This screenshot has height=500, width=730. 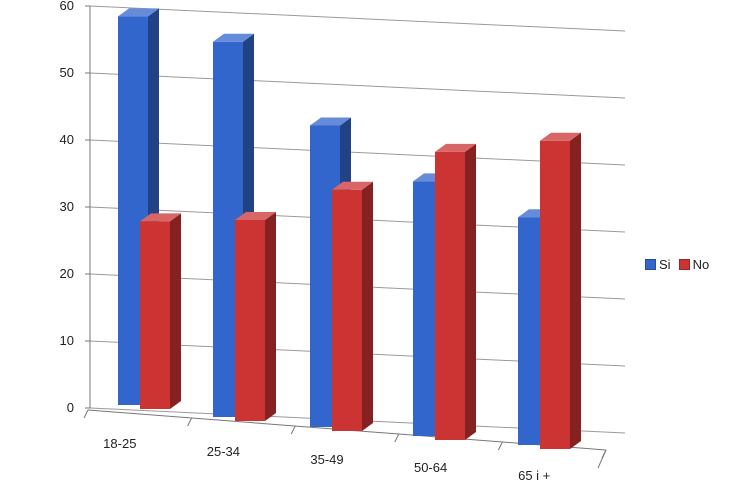 I want to click on x-tick-label: 18-25, so click(x=119, y=443).